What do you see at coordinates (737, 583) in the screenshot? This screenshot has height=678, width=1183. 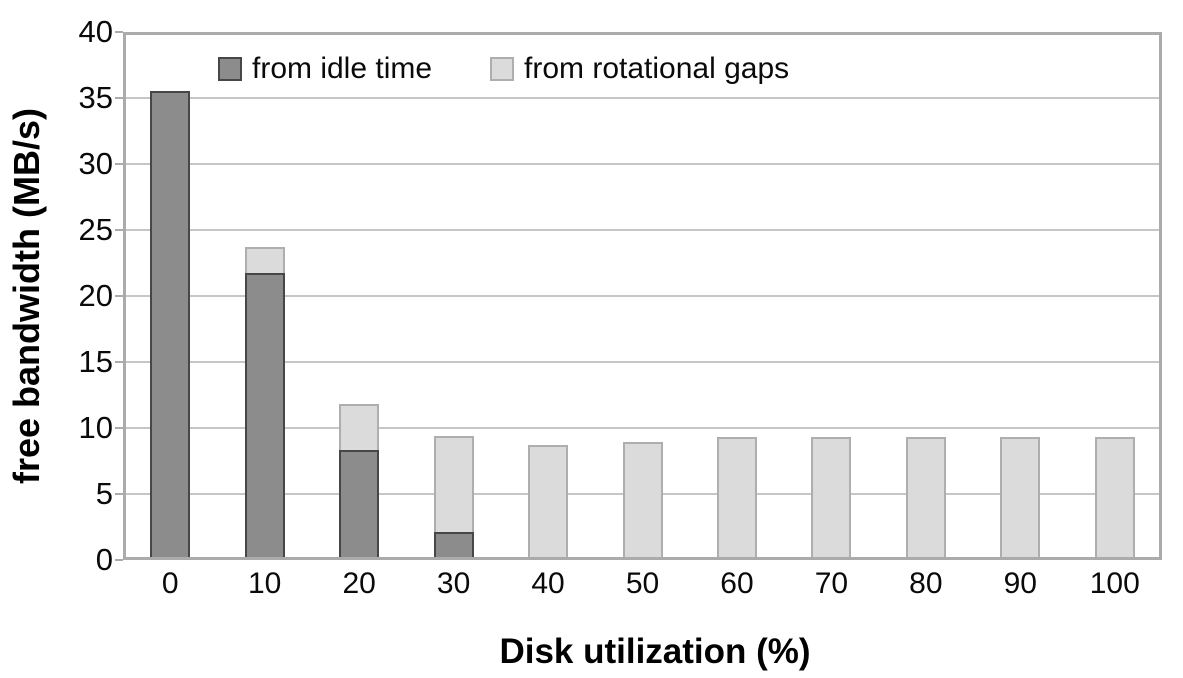 I see `x-tick-label-60: 60` at bounding box center [737, 583].